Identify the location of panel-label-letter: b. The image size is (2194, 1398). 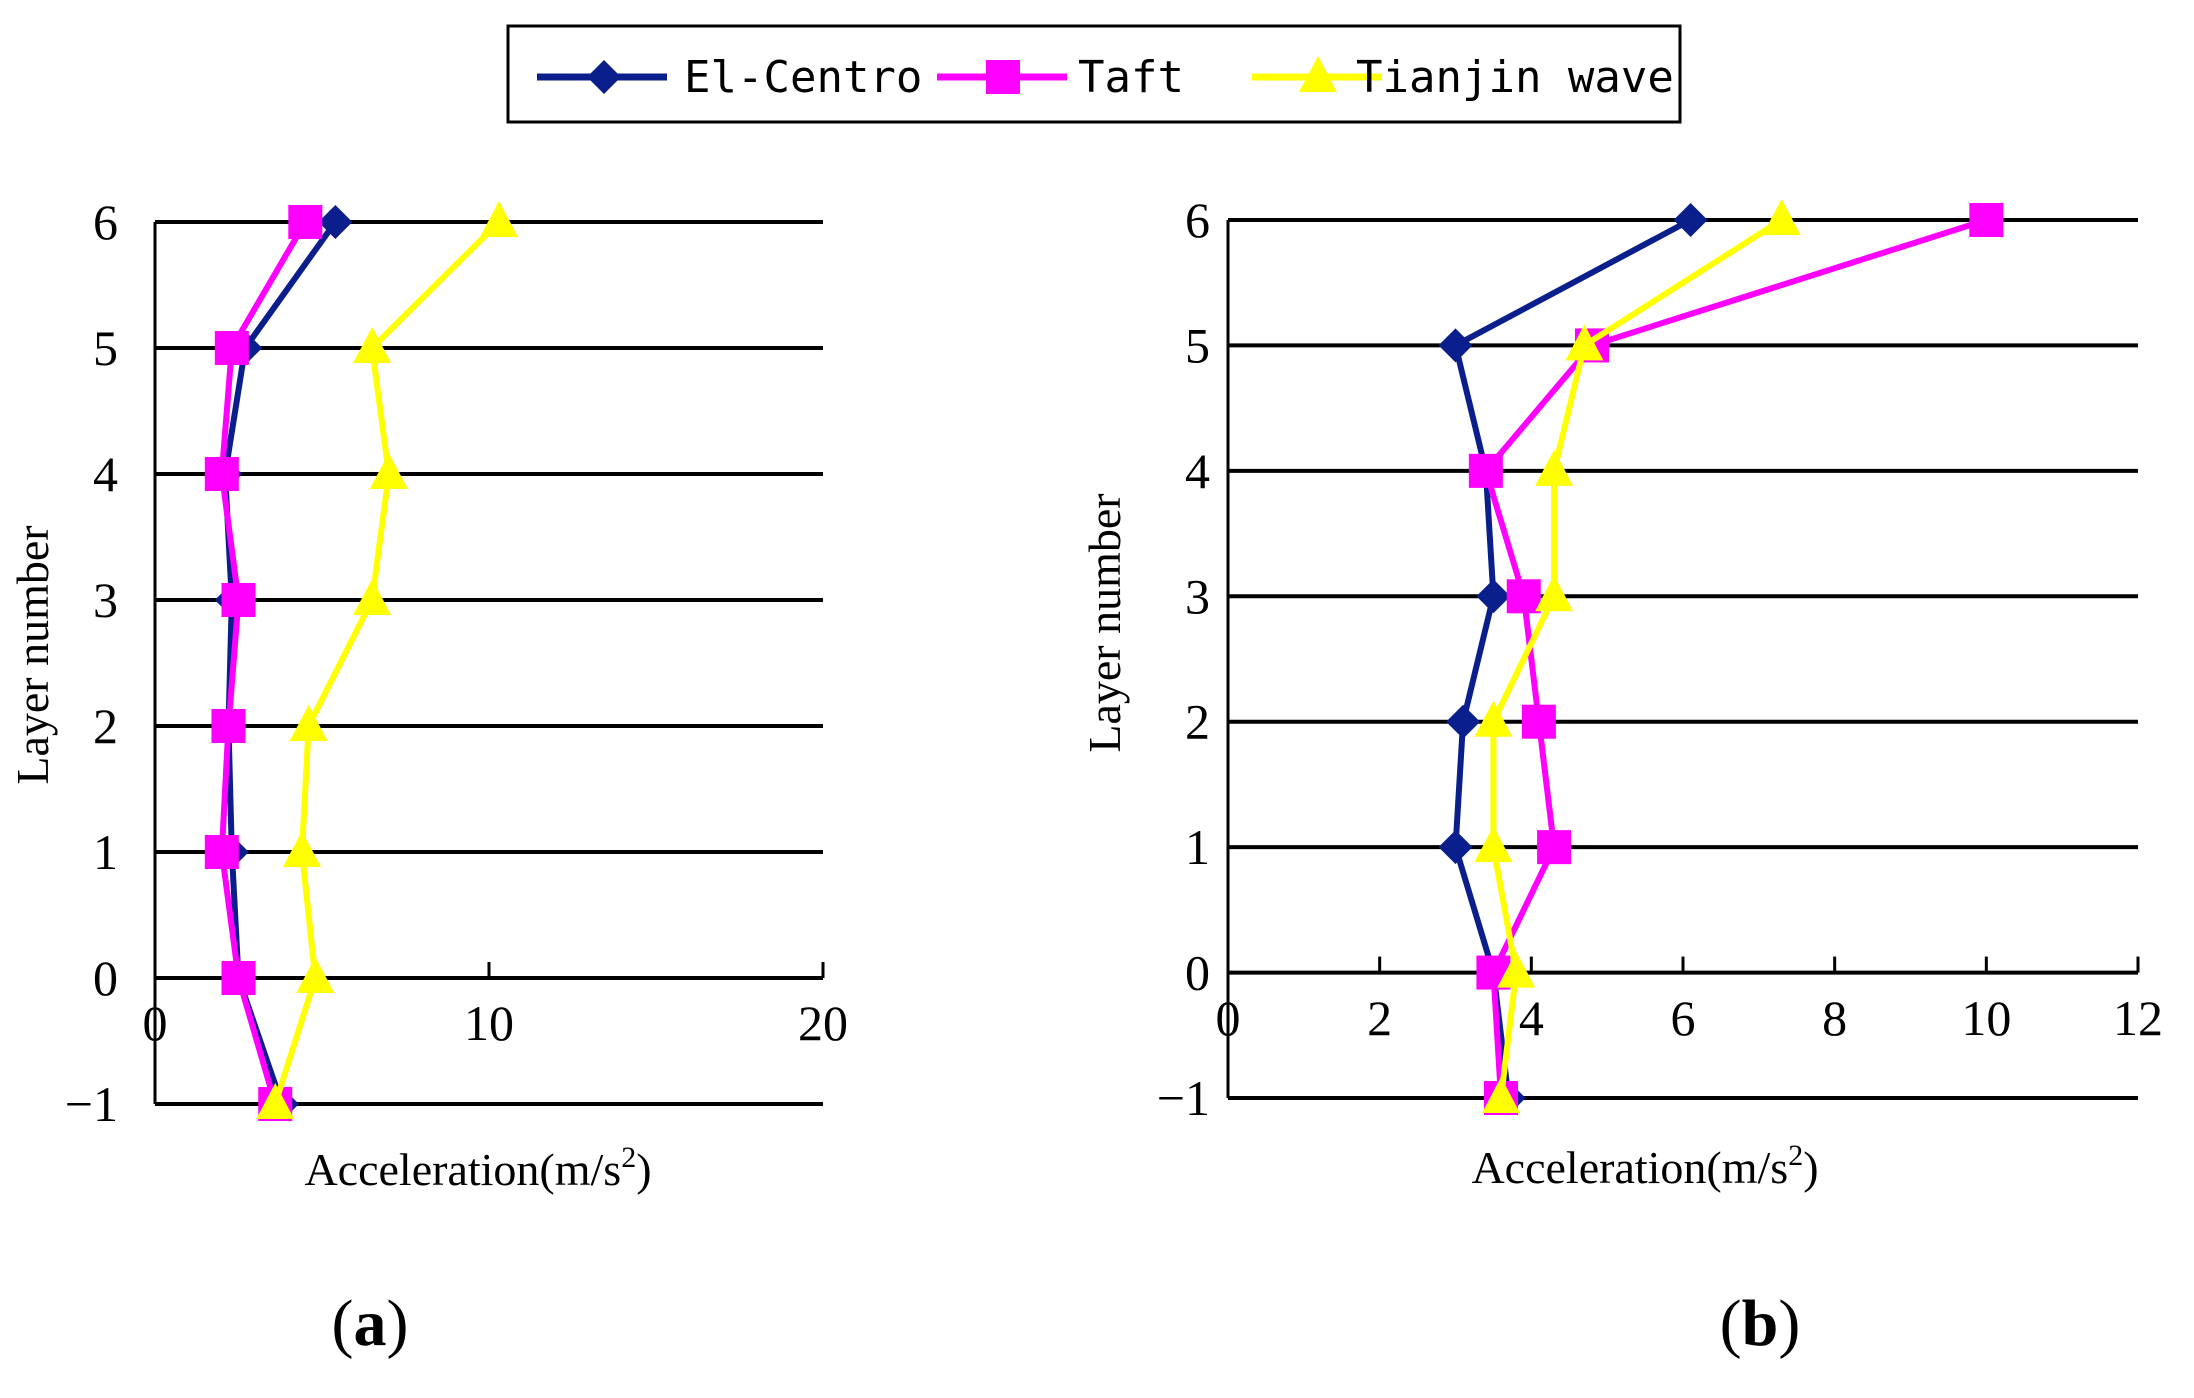
(1760, 1323).